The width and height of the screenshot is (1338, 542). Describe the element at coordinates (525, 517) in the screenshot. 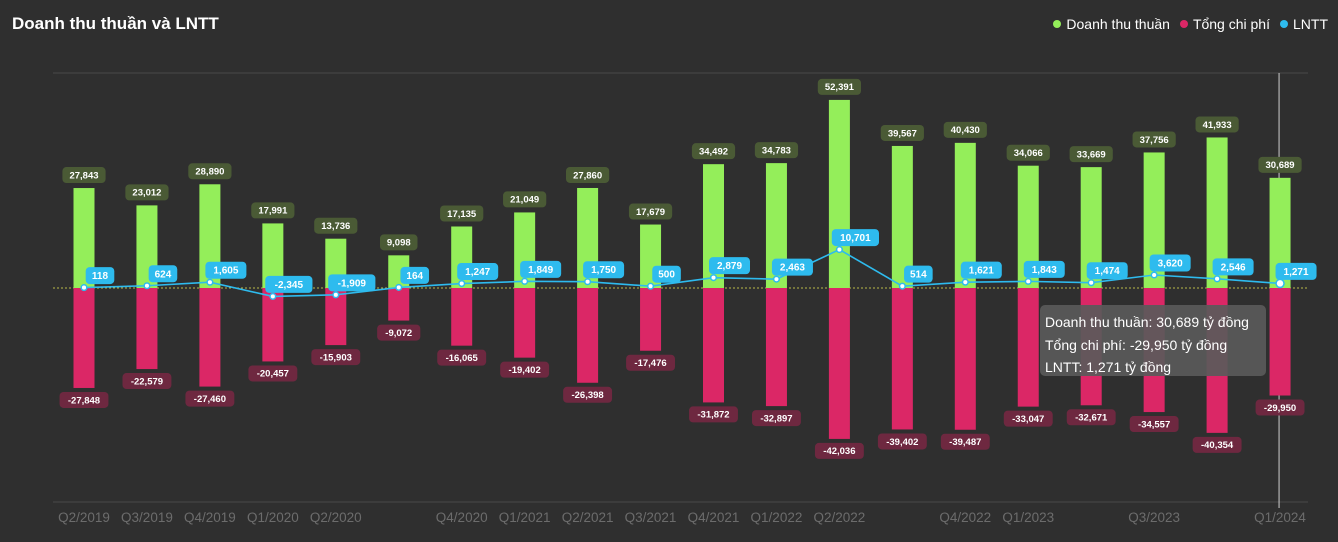

I see `x-tick-label: Q1/2021` at that location.